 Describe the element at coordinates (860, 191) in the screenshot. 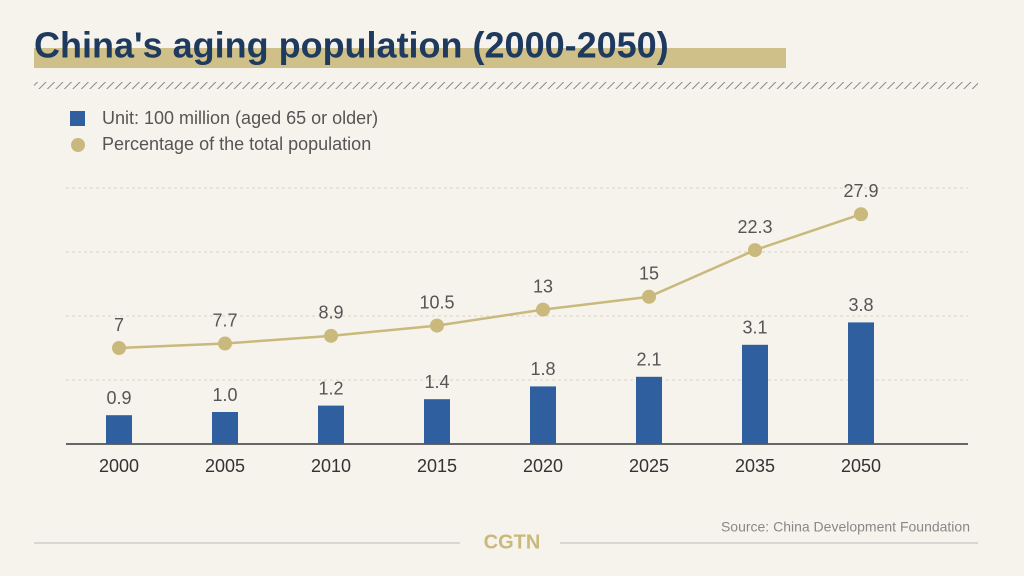

I see `data-label: 27.9` at that location.